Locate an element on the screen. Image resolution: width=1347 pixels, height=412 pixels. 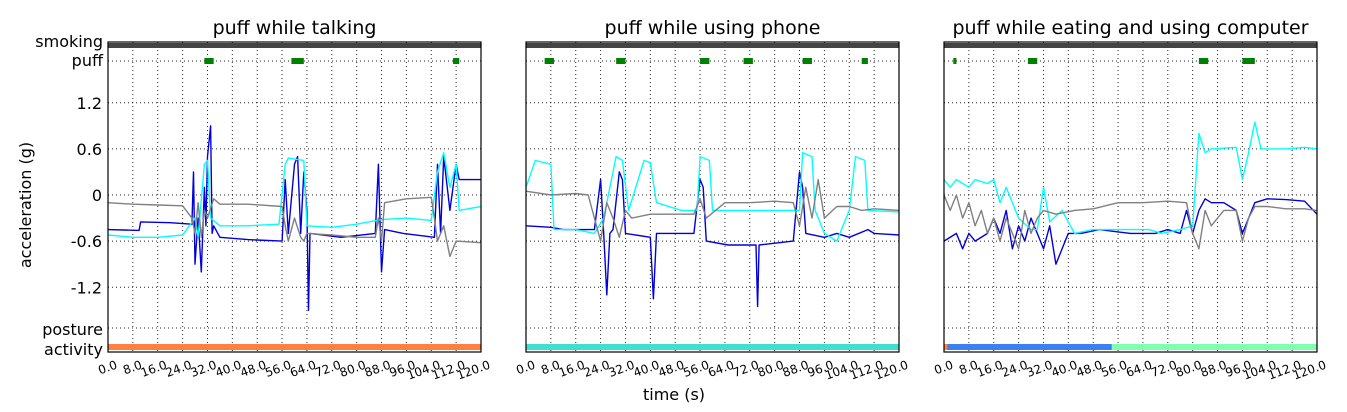
label-posture: posture is located at coordinates (72, 329).